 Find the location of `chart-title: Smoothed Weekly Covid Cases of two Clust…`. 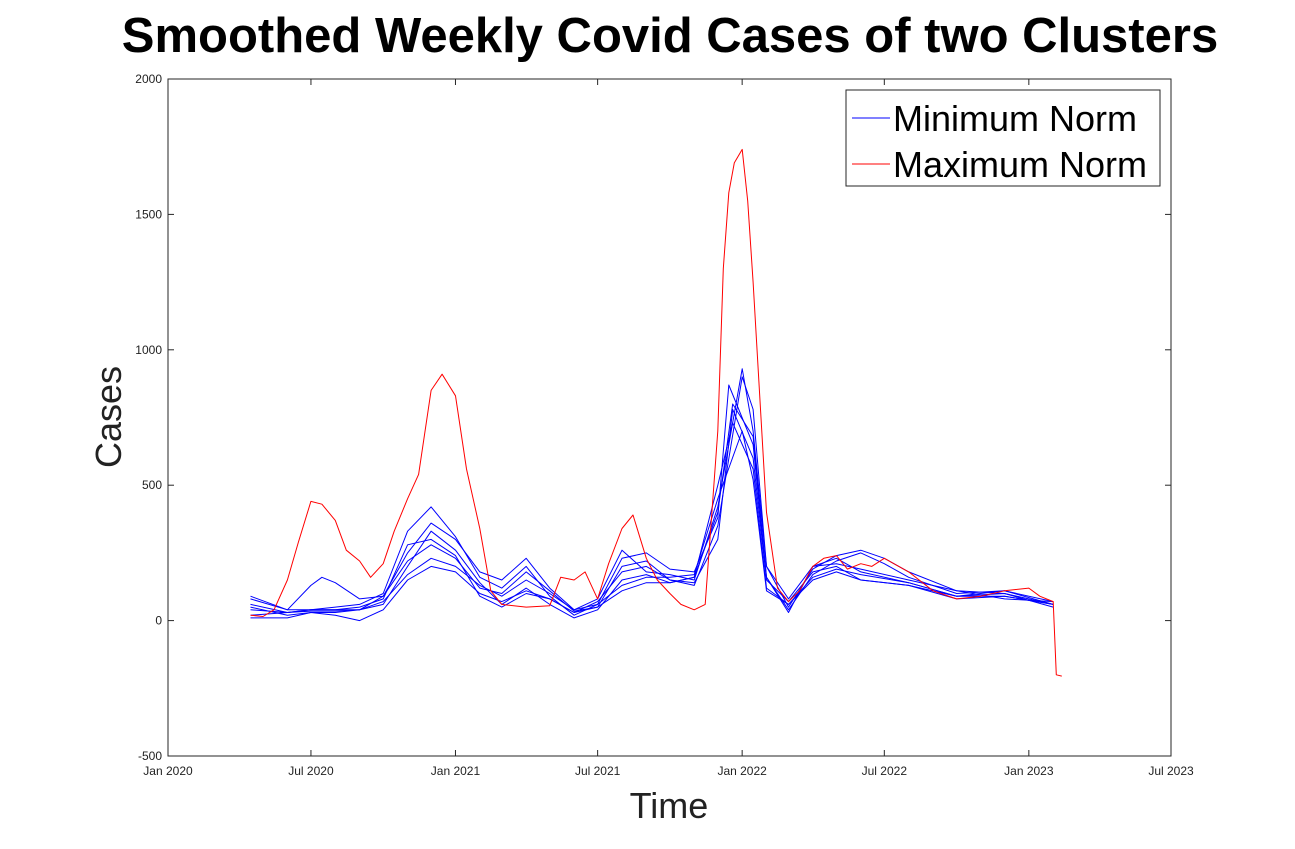

chart-title: Smoothed Weekly Covid Cases of two Clust… is located at coordinates (670, 36).